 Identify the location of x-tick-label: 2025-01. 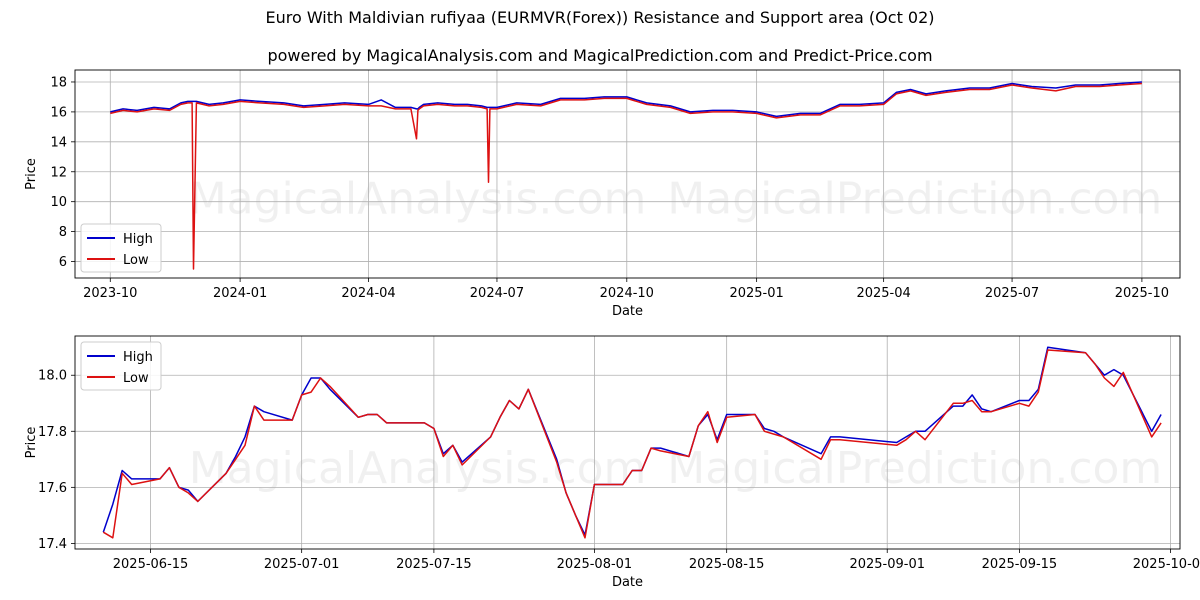
(756, 293).